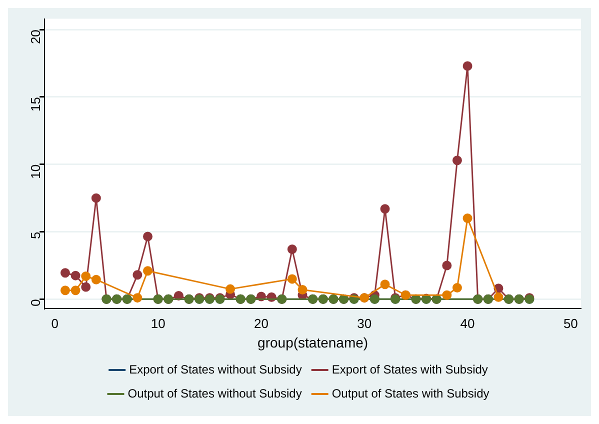 The width and height of the screenshot is (599, 424). Describe the element at coordinates (364, 323) in the screenshot. I see `x-tick-label: 30` at that location.